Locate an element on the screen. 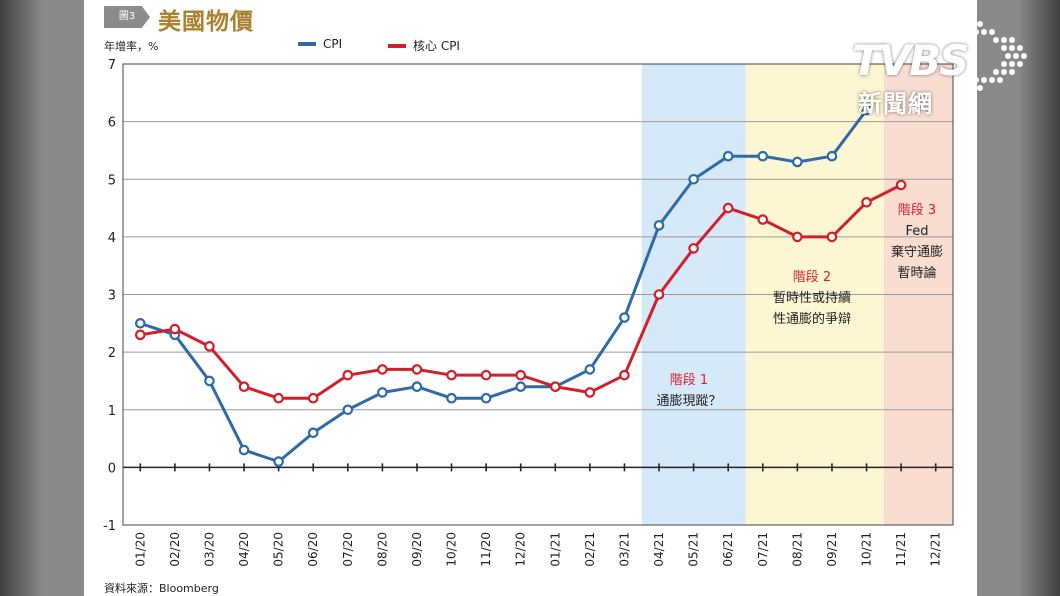  tvbs-logo-icon is located at coordinates (990, 56).